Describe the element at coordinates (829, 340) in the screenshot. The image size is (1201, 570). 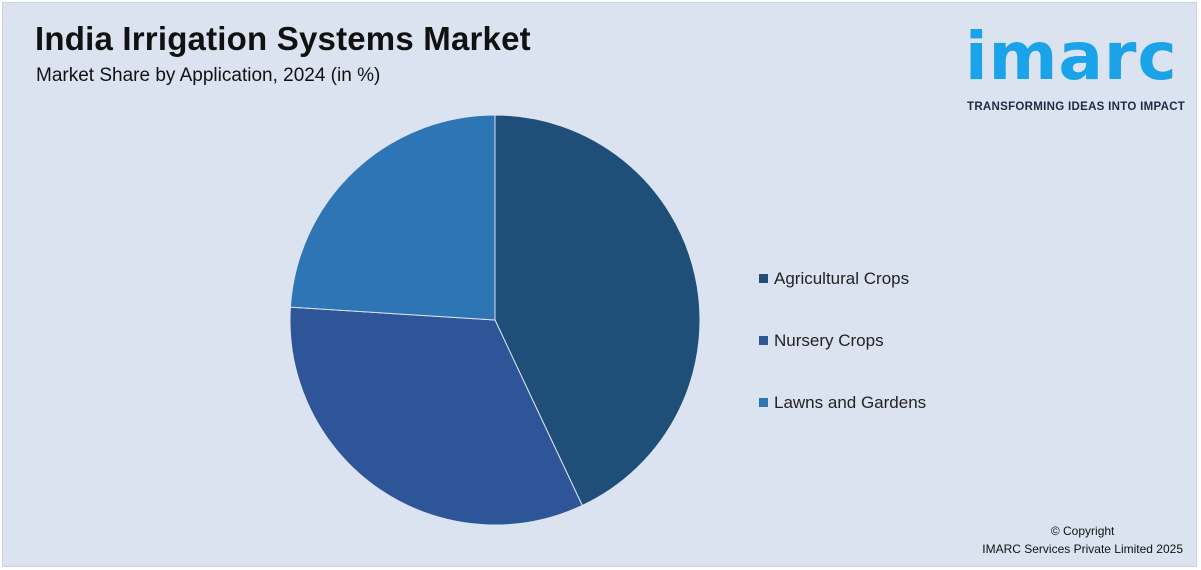
I see `legend-label: Nursery Crops` at that location.